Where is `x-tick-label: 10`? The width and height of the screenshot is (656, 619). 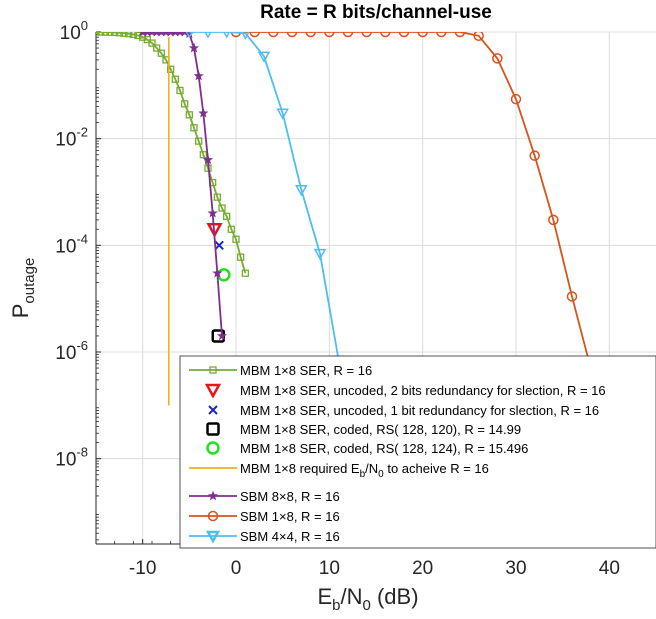 x-tick-label: 10 is located at coordinates (329, 568).